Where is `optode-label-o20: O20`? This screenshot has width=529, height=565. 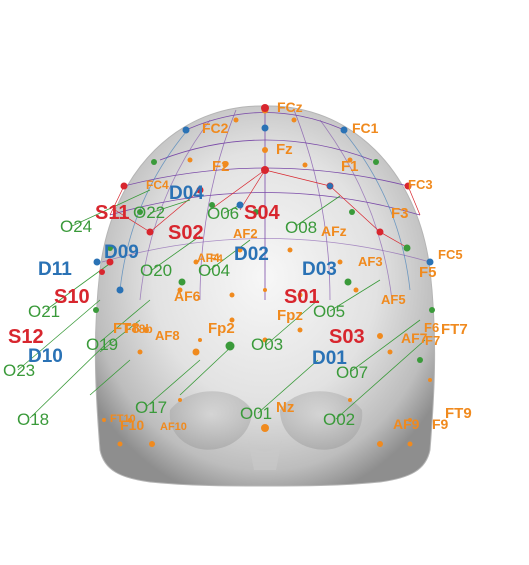
optode-label-o20: O20 is located at coordinates (156, 270).